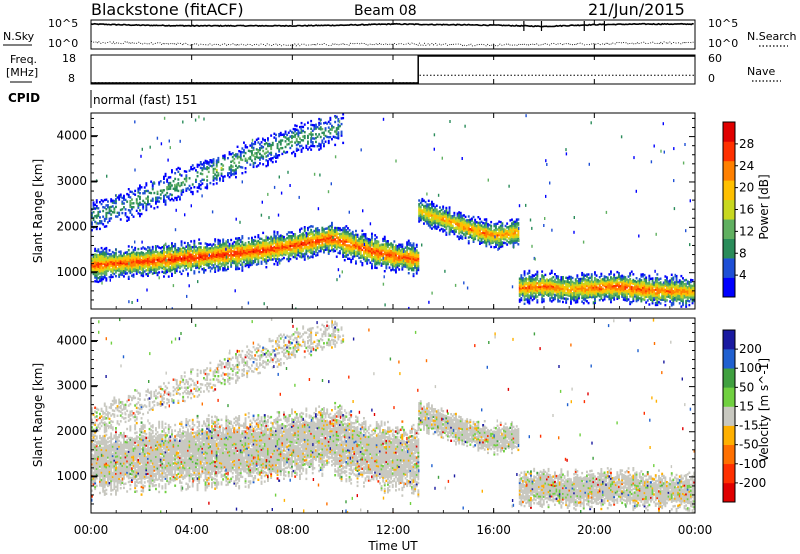 This screenshot has height=554, width=800. I want to click on nsearch-tick-top: 10^5, so click(723, 23).